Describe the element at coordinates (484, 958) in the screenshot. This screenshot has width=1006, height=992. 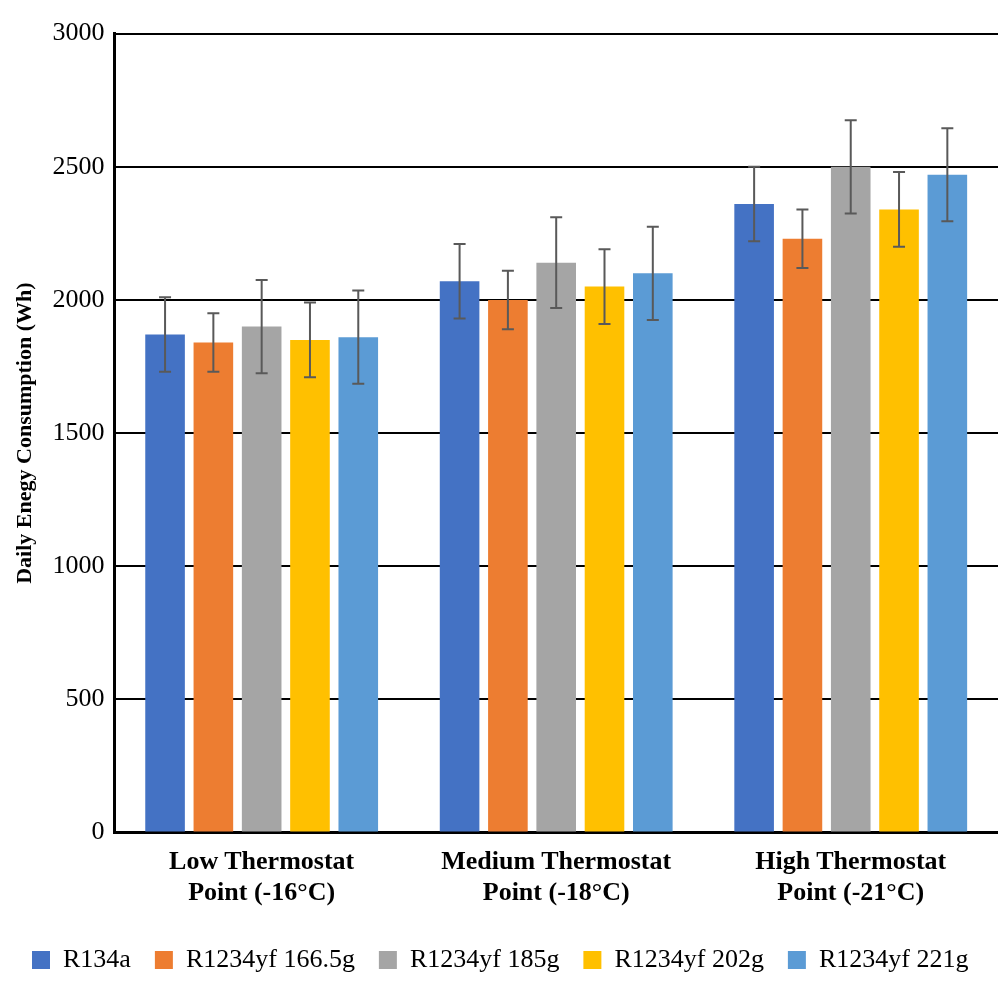
I see `legend-label: R1234yf 185g` at that location.